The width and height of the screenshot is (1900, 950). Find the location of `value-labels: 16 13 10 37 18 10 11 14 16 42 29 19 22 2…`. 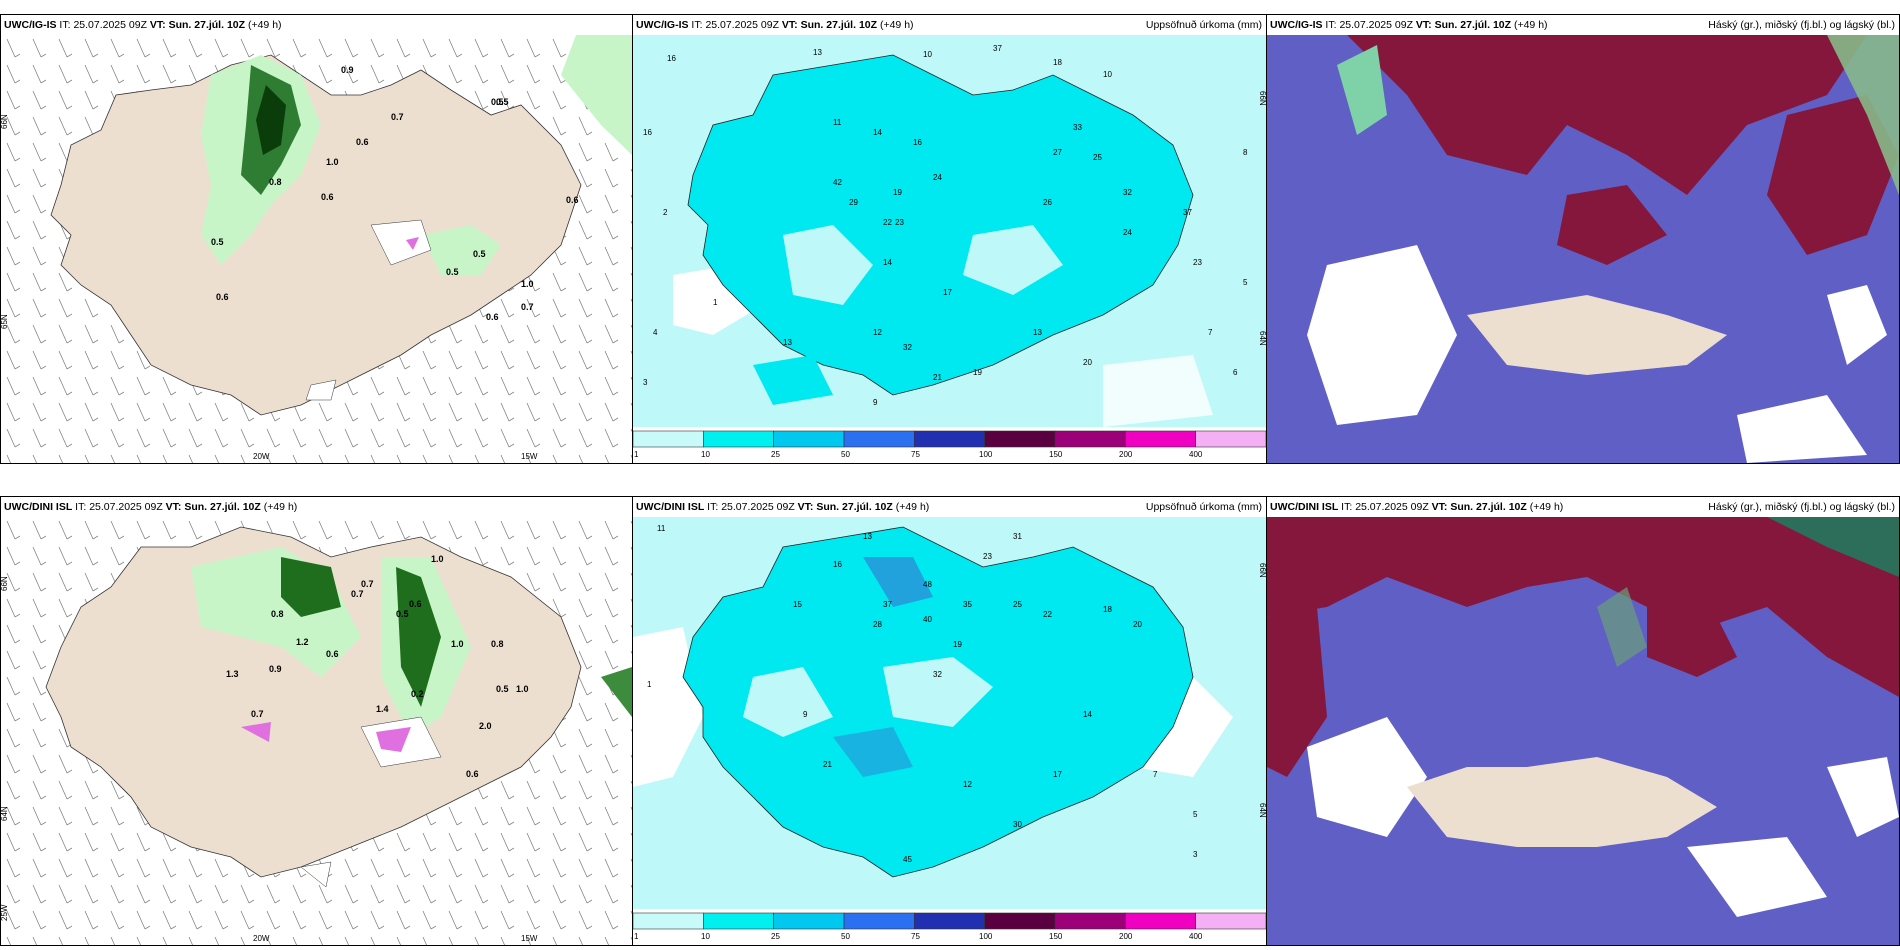

value-labels: 16 13 10 37 18 10 11 14 16 42 29 19 22 2… is located at coordinates (945, 225).